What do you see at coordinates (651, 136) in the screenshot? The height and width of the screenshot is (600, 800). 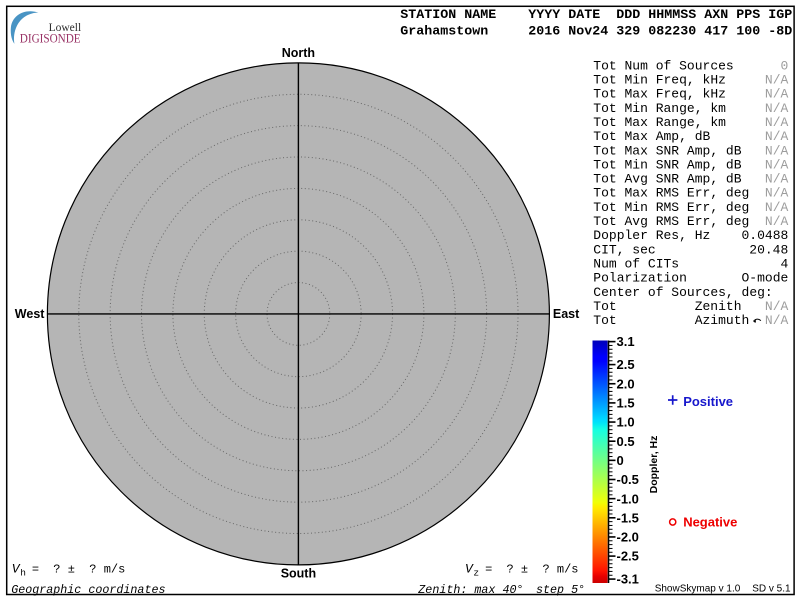 I see `svg-text: Tot Max Amp, dB` at bounding box center [651, 136].